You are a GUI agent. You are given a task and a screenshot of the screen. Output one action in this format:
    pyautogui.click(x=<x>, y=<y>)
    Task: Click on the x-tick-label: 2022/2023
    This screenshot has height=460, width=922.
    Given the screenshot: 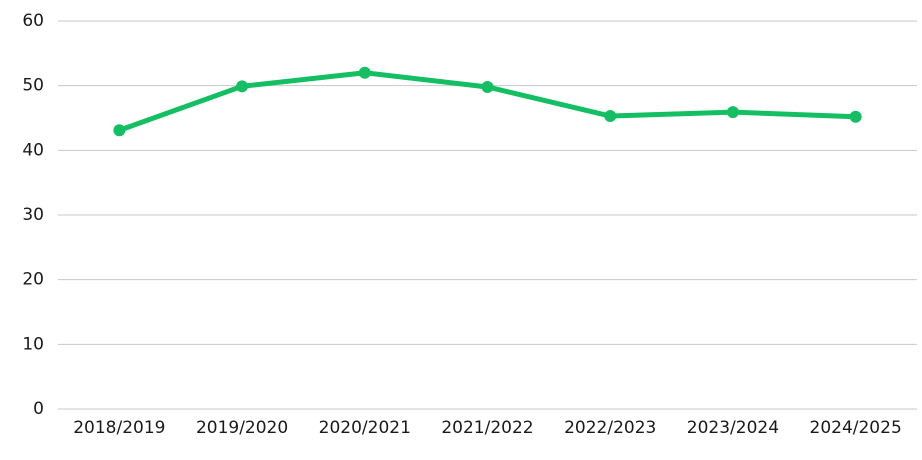 What is the action you would take?
    pyautogui.click(x=610, y=428)
    